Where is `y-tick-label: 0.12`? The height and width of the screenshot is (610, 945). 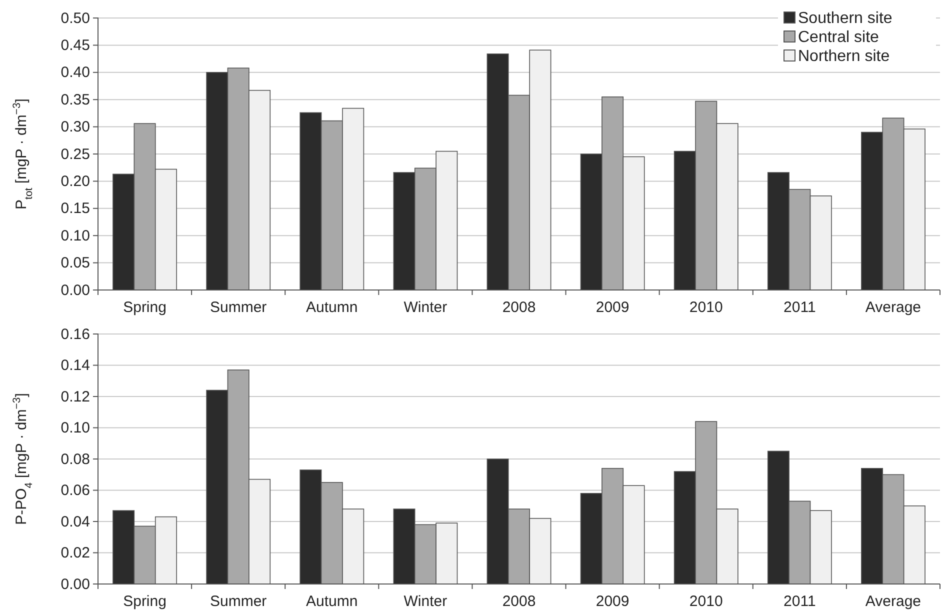
y-tick-label: 0.12 is located at coordinates (75, 397).